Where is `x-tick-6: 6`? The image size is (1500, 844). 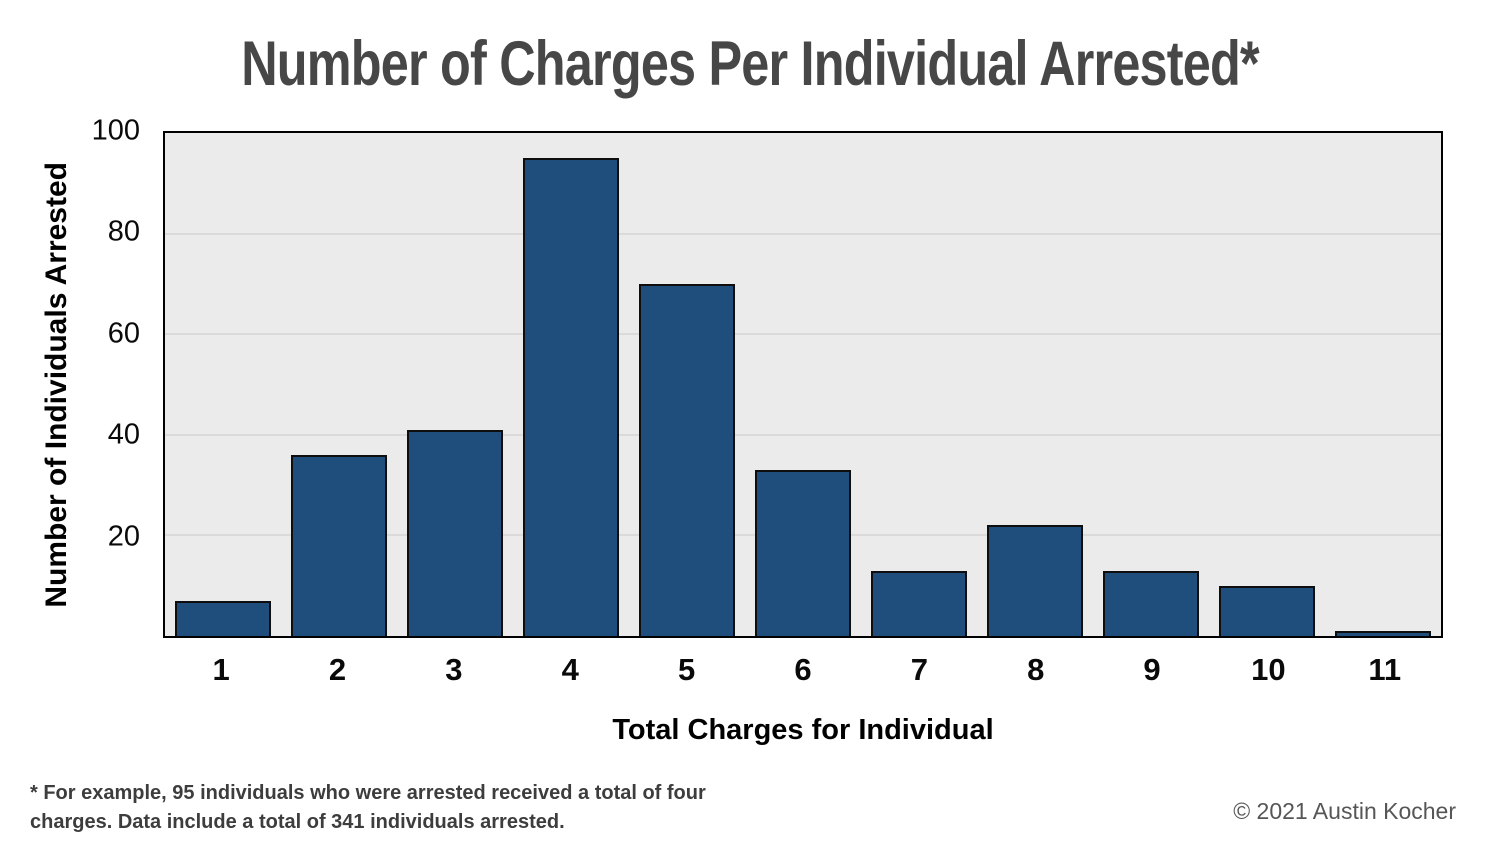 x-tick-6: 6 is located at coordinates (803, 669).